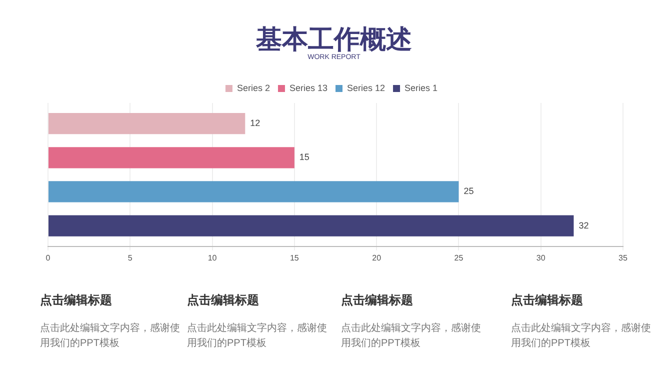 The width and height of the screenshot is (668, 376). Describe the element at coordinates (304, 157) in the screenshot. I see `data-label: 15` at that location.